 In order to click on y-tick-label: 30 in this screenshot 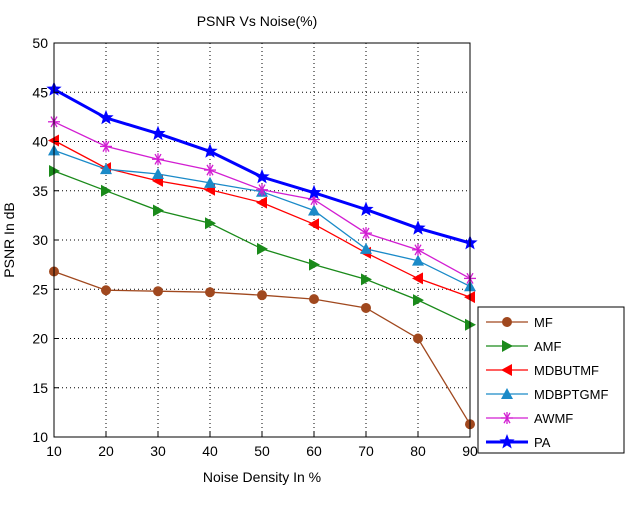, I will do `click(40, 240)`.